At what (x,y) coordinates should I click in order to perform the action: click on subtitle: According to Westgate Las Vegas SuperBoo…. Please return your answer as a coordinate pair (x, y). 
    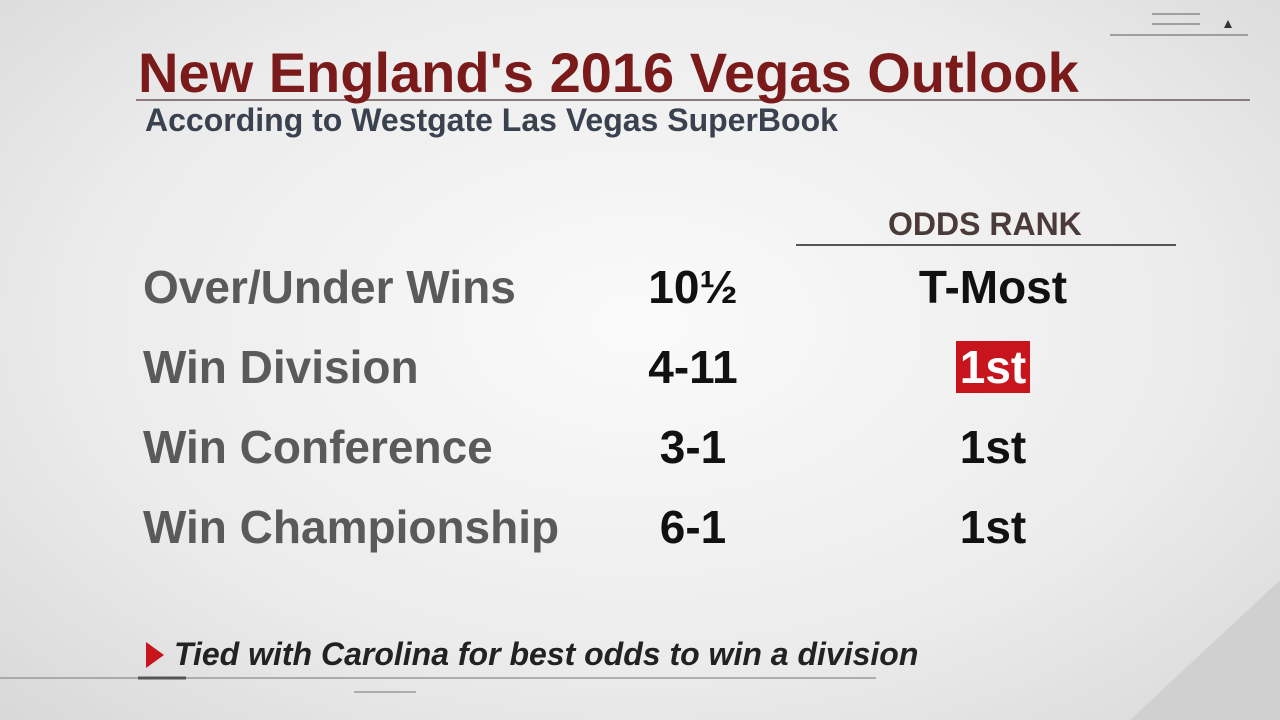
    Looking at the image, I should click on (491, 120).